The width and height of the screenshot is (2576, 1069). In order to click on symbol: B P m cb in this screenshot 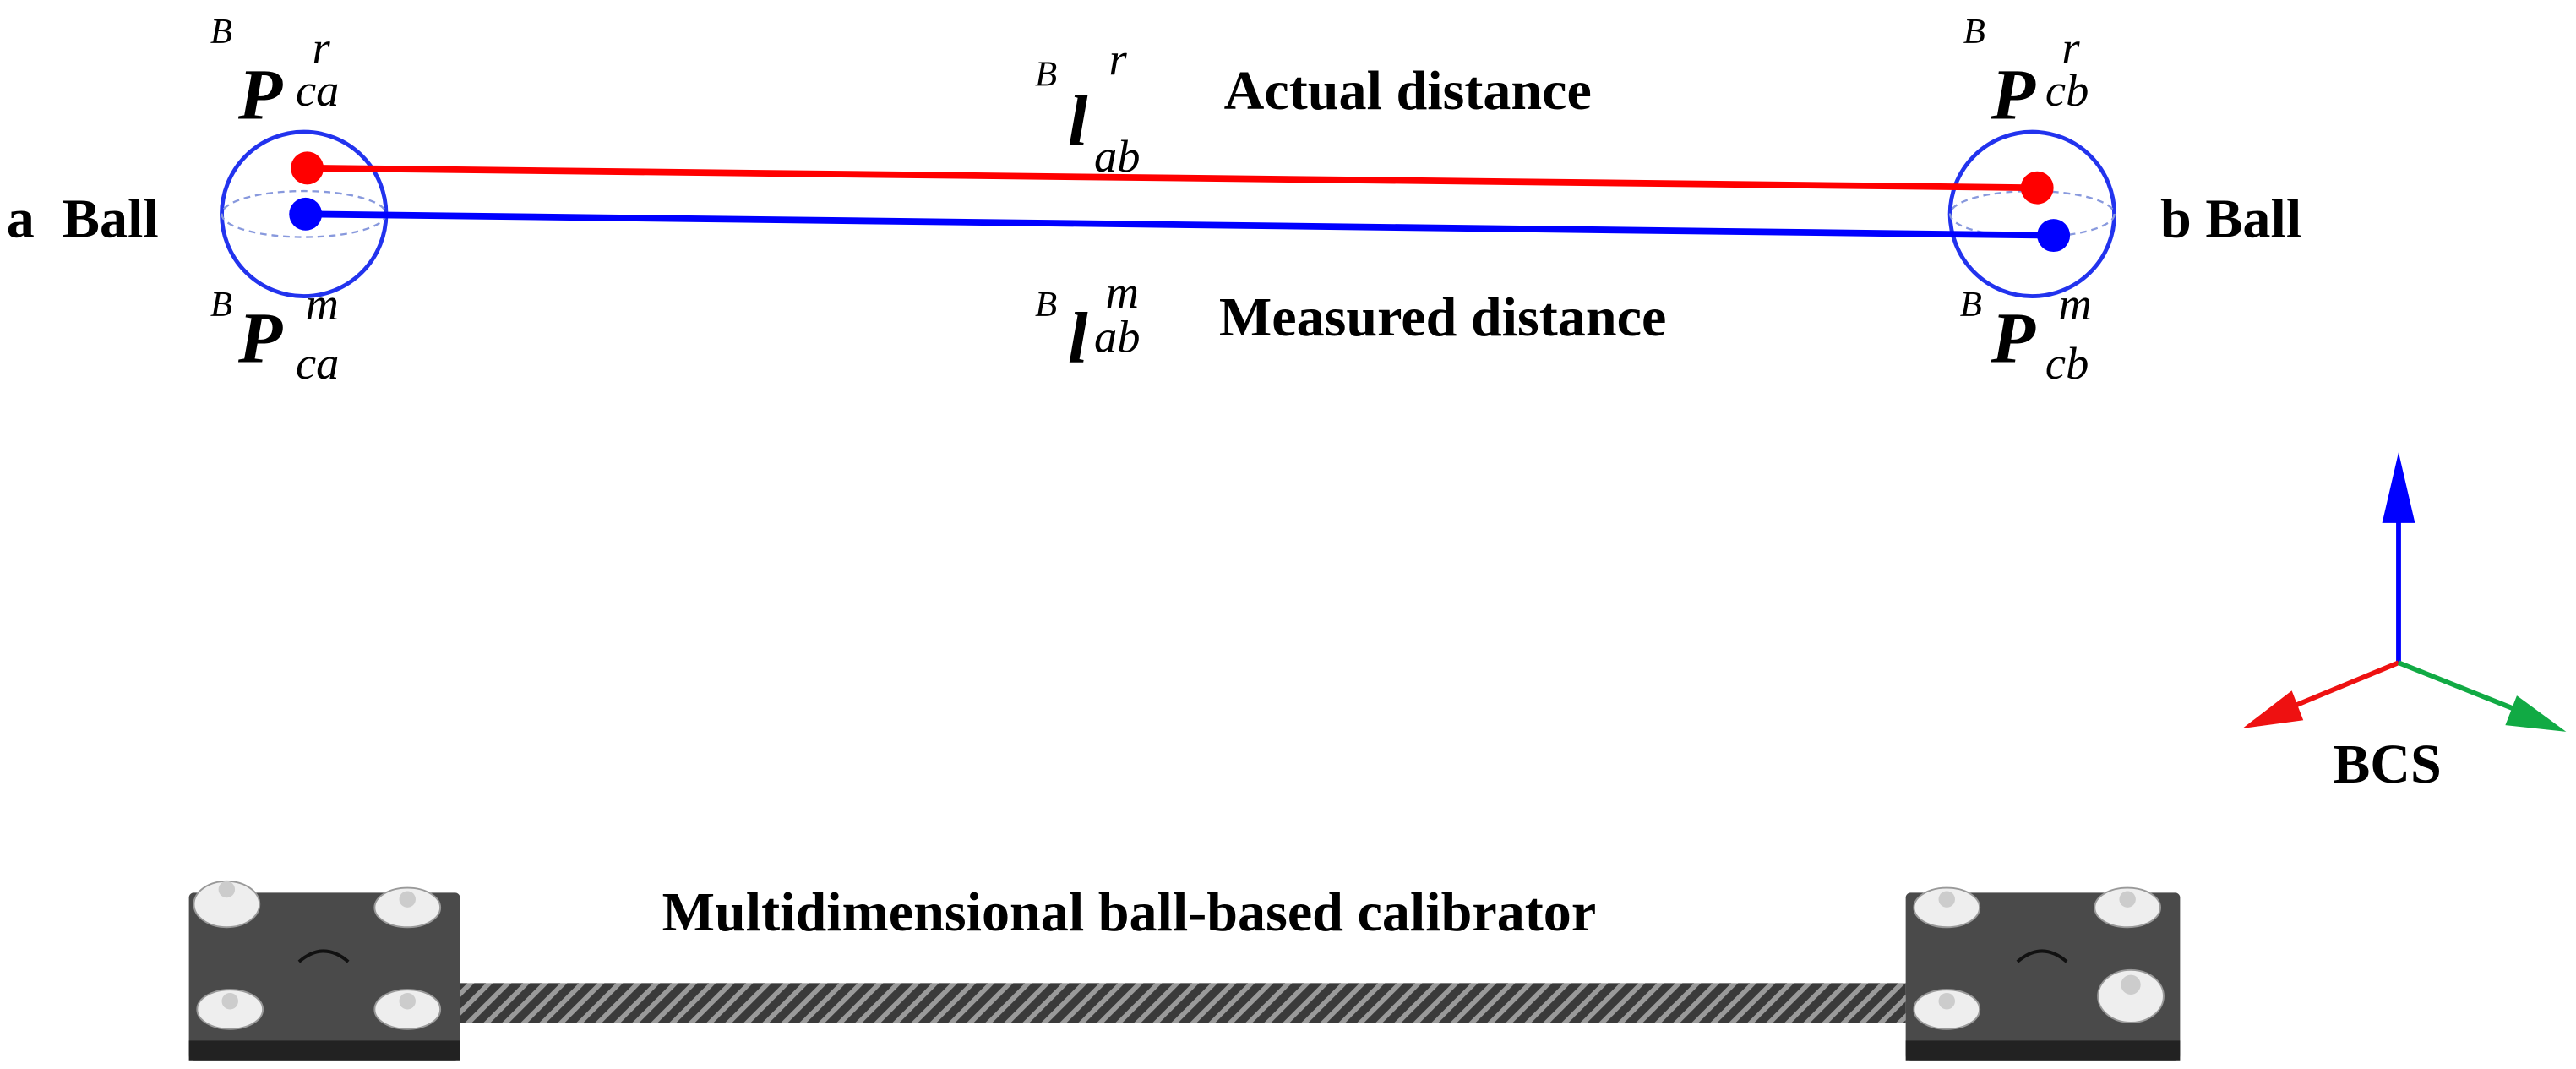, I will do `click(2026, 333)`.